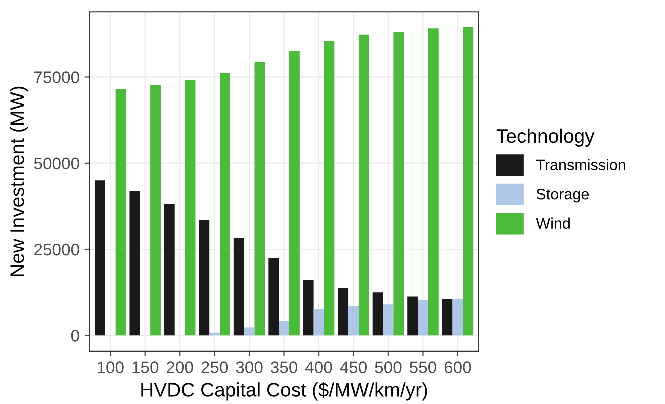 The width and height of the screenshot is (665, 404). What do you see at coordinates (249, 368) in the screenshot?
I see `x-tick-label: 300` at bounding box center [249, 368].